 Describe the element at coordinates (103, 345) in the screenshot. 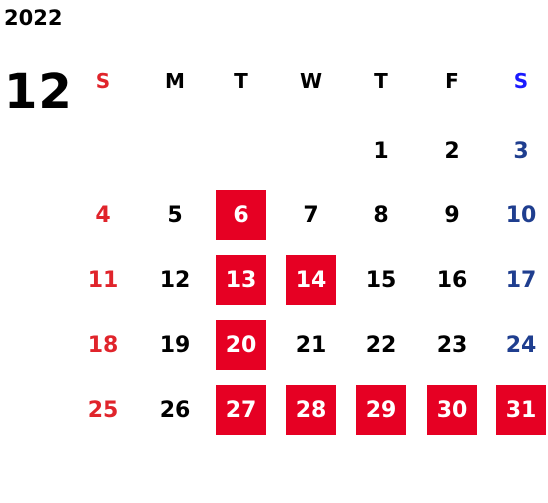

I see `day-cell: 18` at that location.